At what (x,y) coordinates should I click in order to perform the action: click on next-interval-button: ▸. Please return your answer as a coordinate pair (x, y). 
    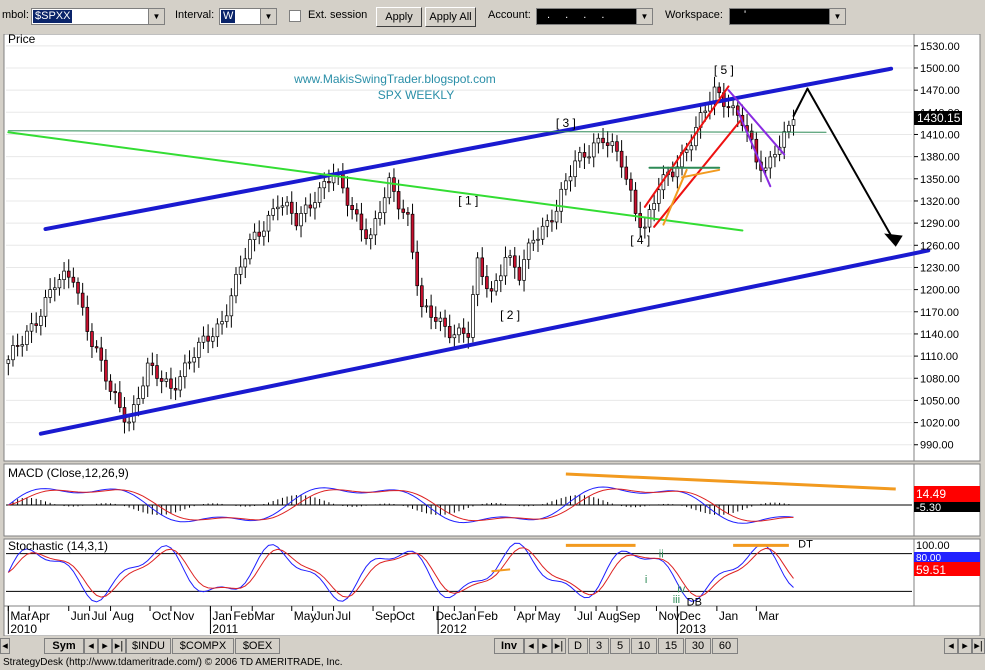
    Looking at the image, I should click on (545, 646).